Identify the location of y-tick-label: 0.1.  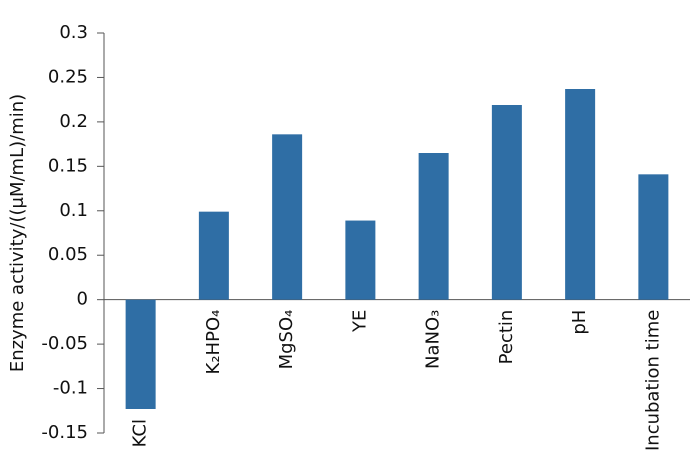
(73, 210).